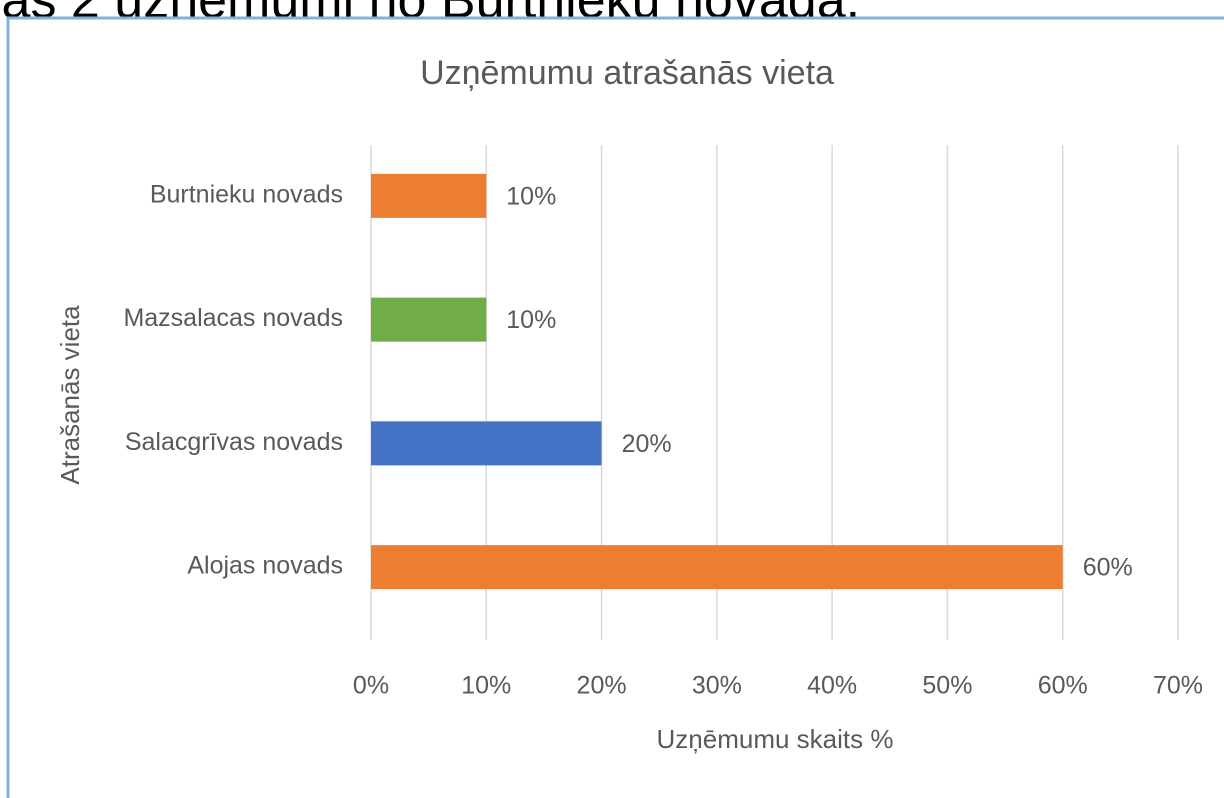 The image size is (1224, 798). Describe the element at coordinates (233, 318) in the screenshot. I see `y-tick-label: Mazsalacas novads` at that location.